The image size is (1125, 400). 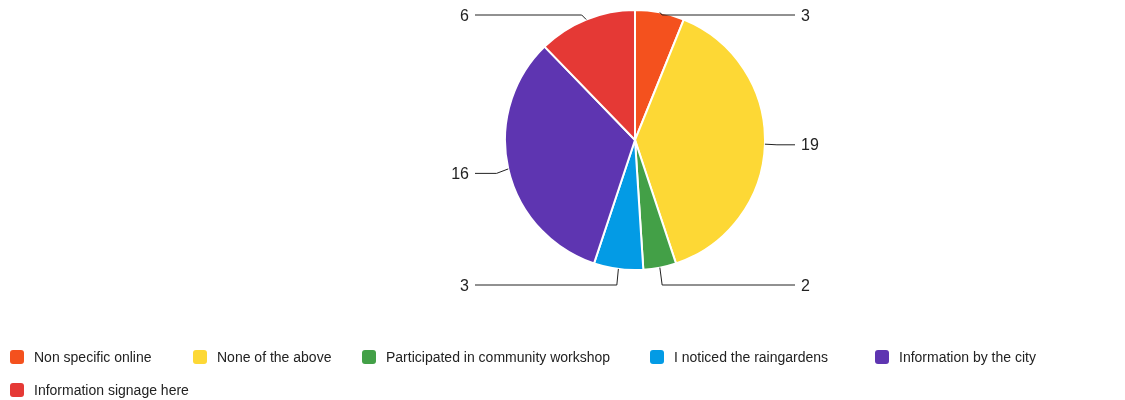 I want to click on legend-label: Non specific online, so click(x=93, y=356).